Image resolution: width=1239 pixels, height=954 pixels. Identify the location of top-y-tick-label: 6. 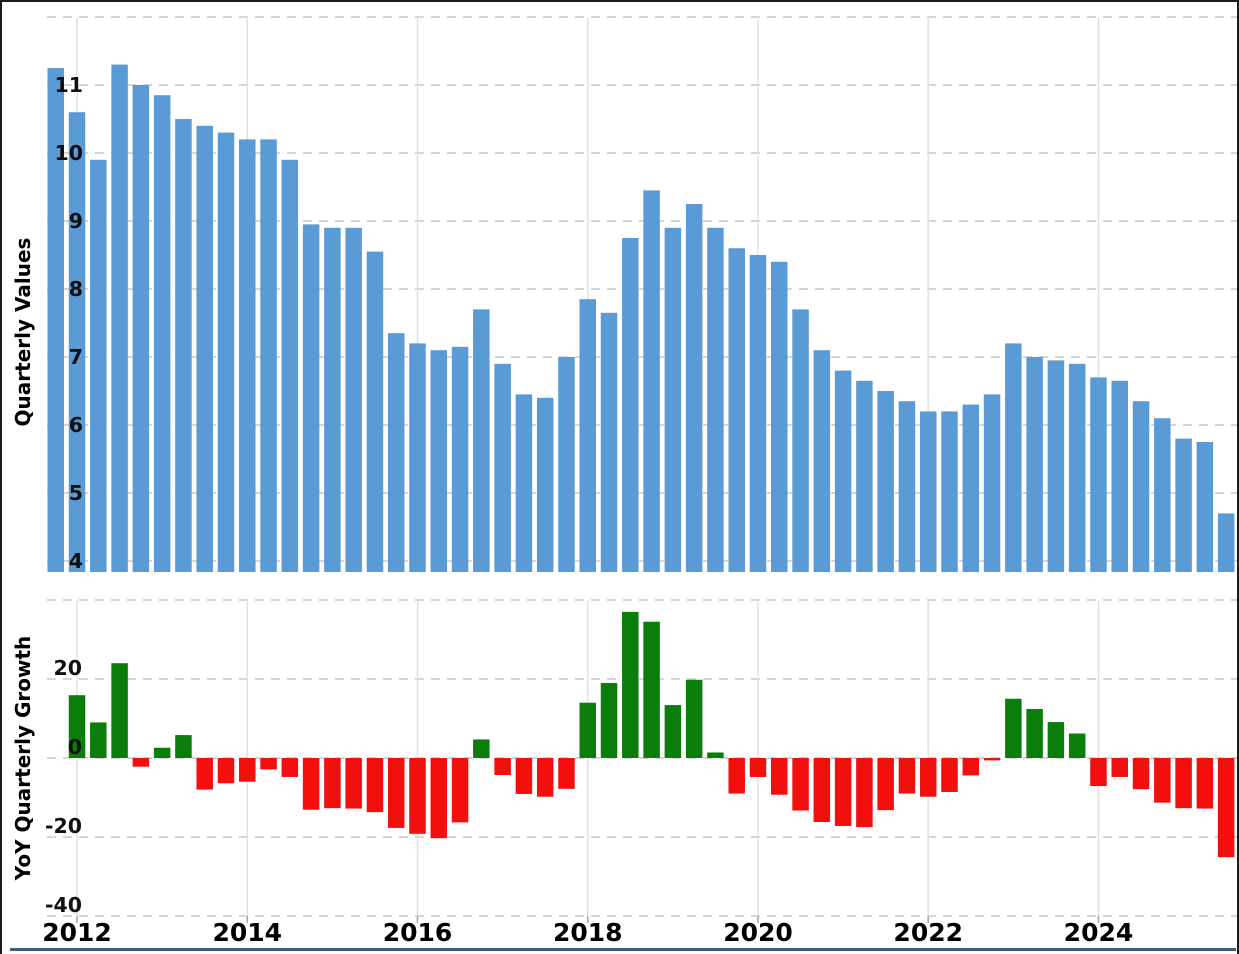
(76, 425).